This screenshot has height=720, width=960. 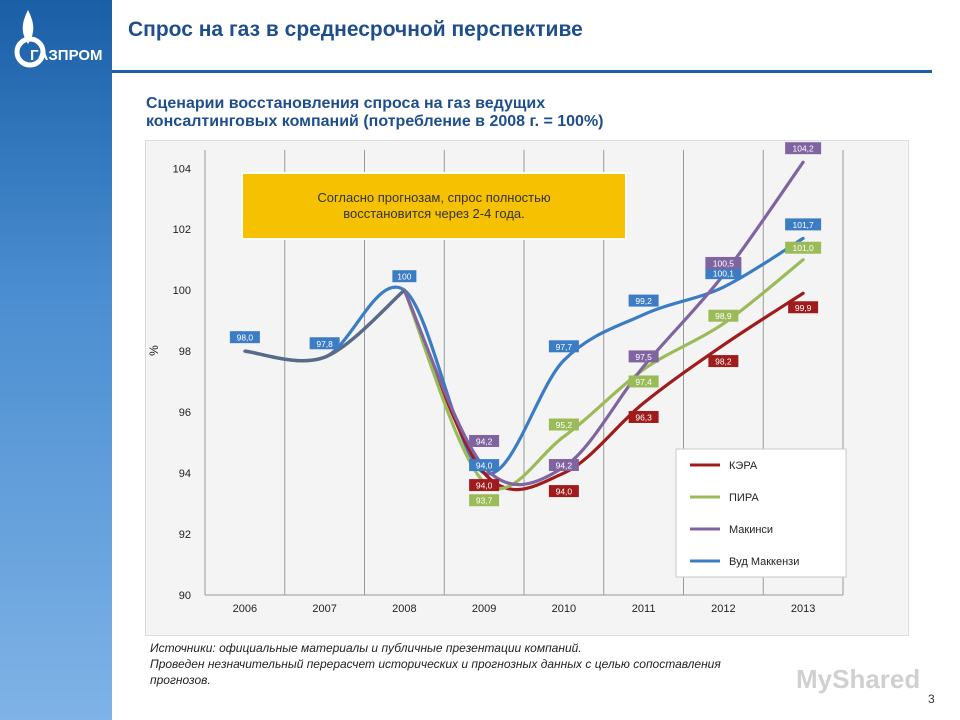 I want to click on data-label: 98,0, so click(x=245, y=338).